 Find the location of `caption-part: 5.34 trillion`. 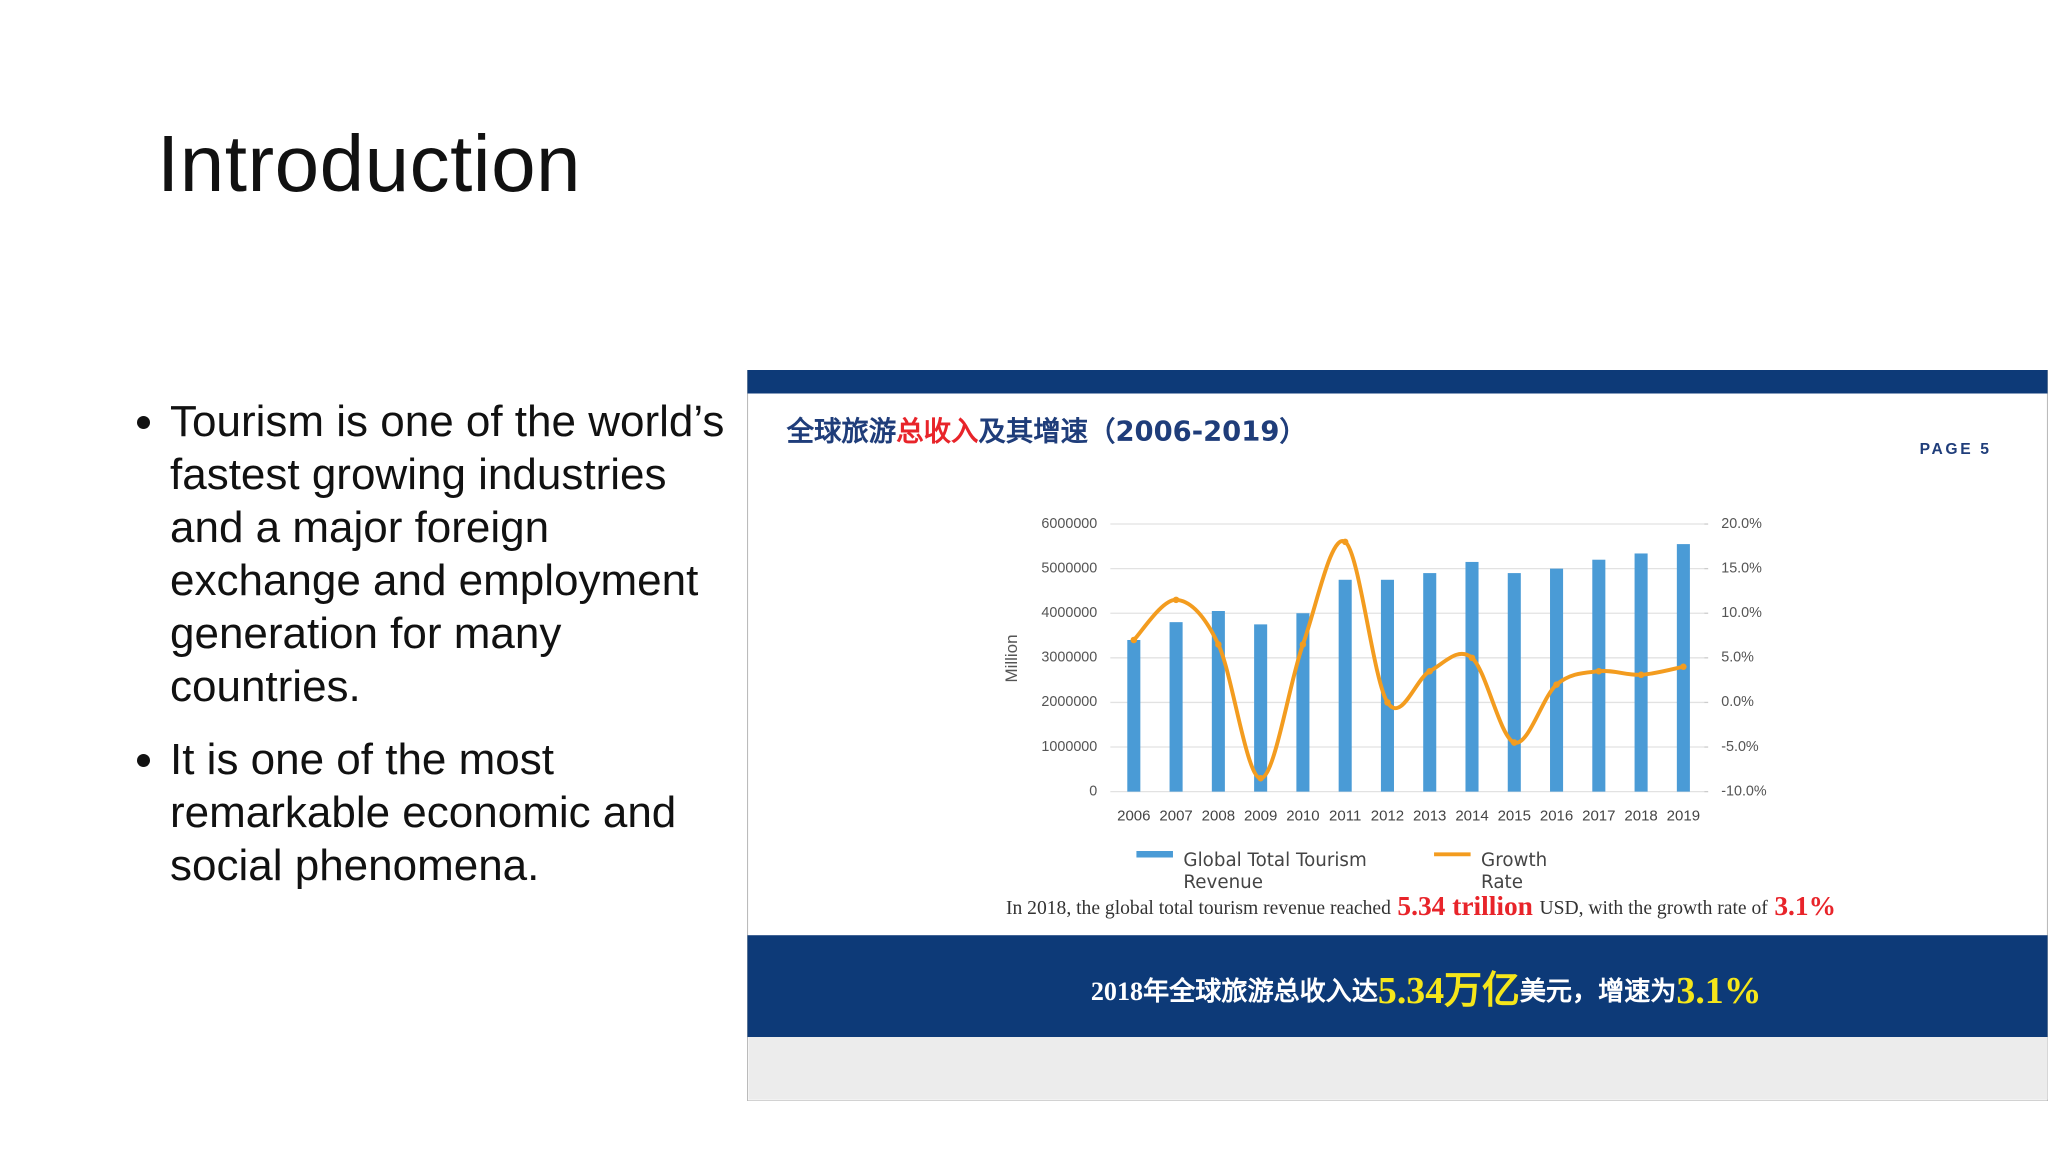

caption-part: 5.34 trillion is located at coordinates (1465, 906).